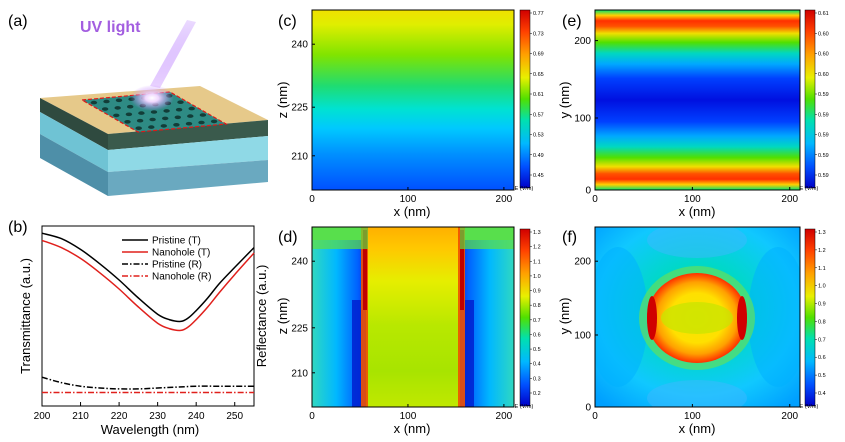 Image resolution: width=845 pixels, height=442 pixels. What do you see at coordinates (538, 156) in the screenshot?
I see `colorbar-tick-label: 0.49` at bounding box center [538, 156].